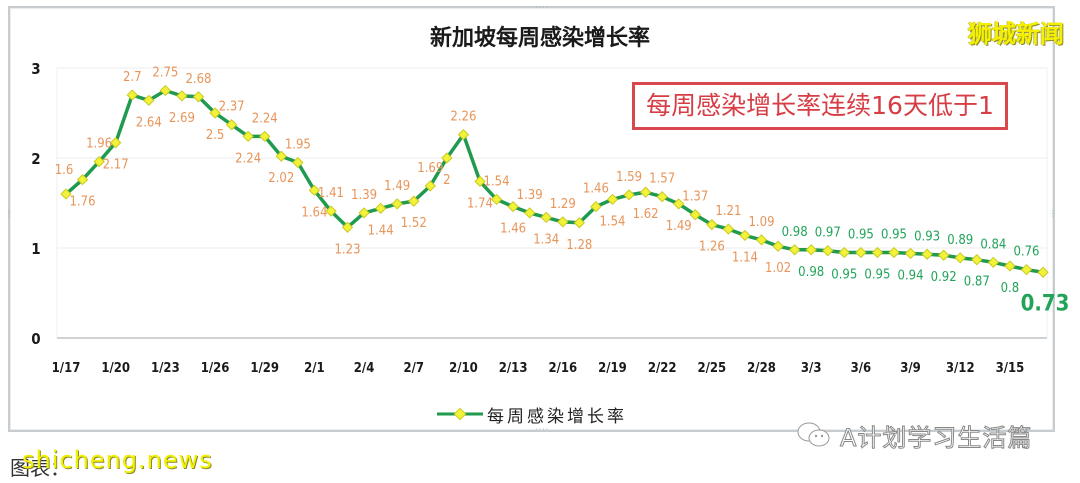 The image size is (1080, 483). What do you see at coordinates (960, 368) in the screenshot?
I see `x-tick-label: 3/12` at bounding box center [960, 368].